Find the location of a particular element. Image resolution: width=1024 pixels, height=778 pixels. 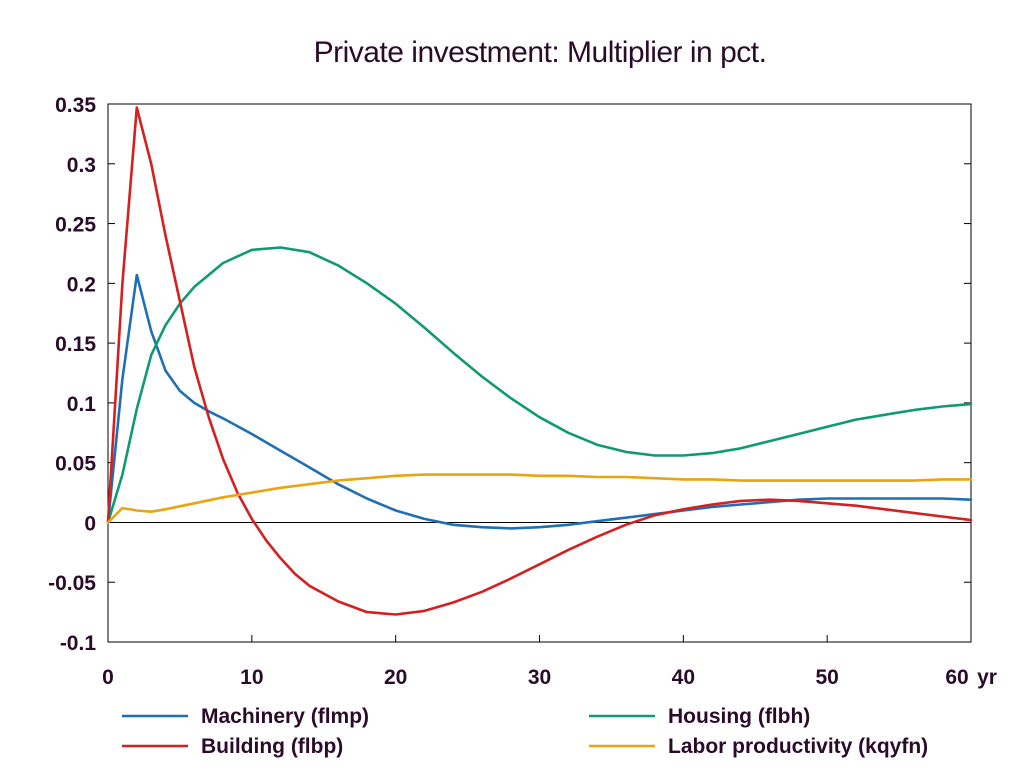

y-tick-label: 0.35 is located at coordinates (75, 105).